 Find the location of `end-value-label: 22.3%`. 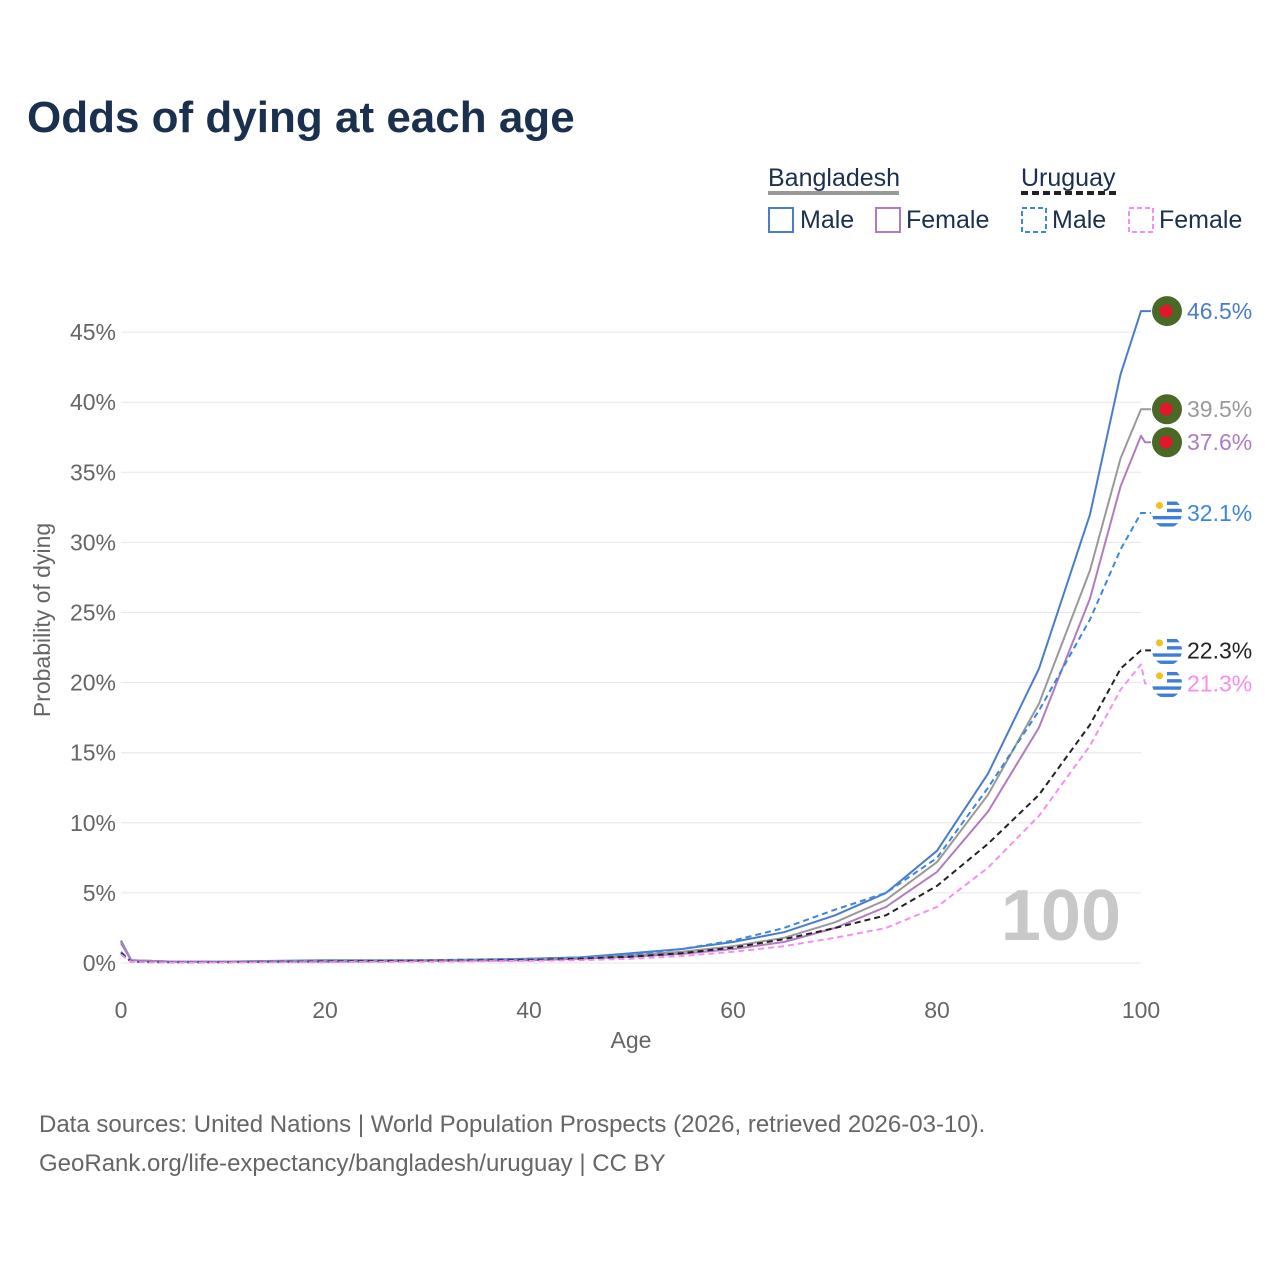

end-value-label: 22.3% is located at coordinates (1219, 650).